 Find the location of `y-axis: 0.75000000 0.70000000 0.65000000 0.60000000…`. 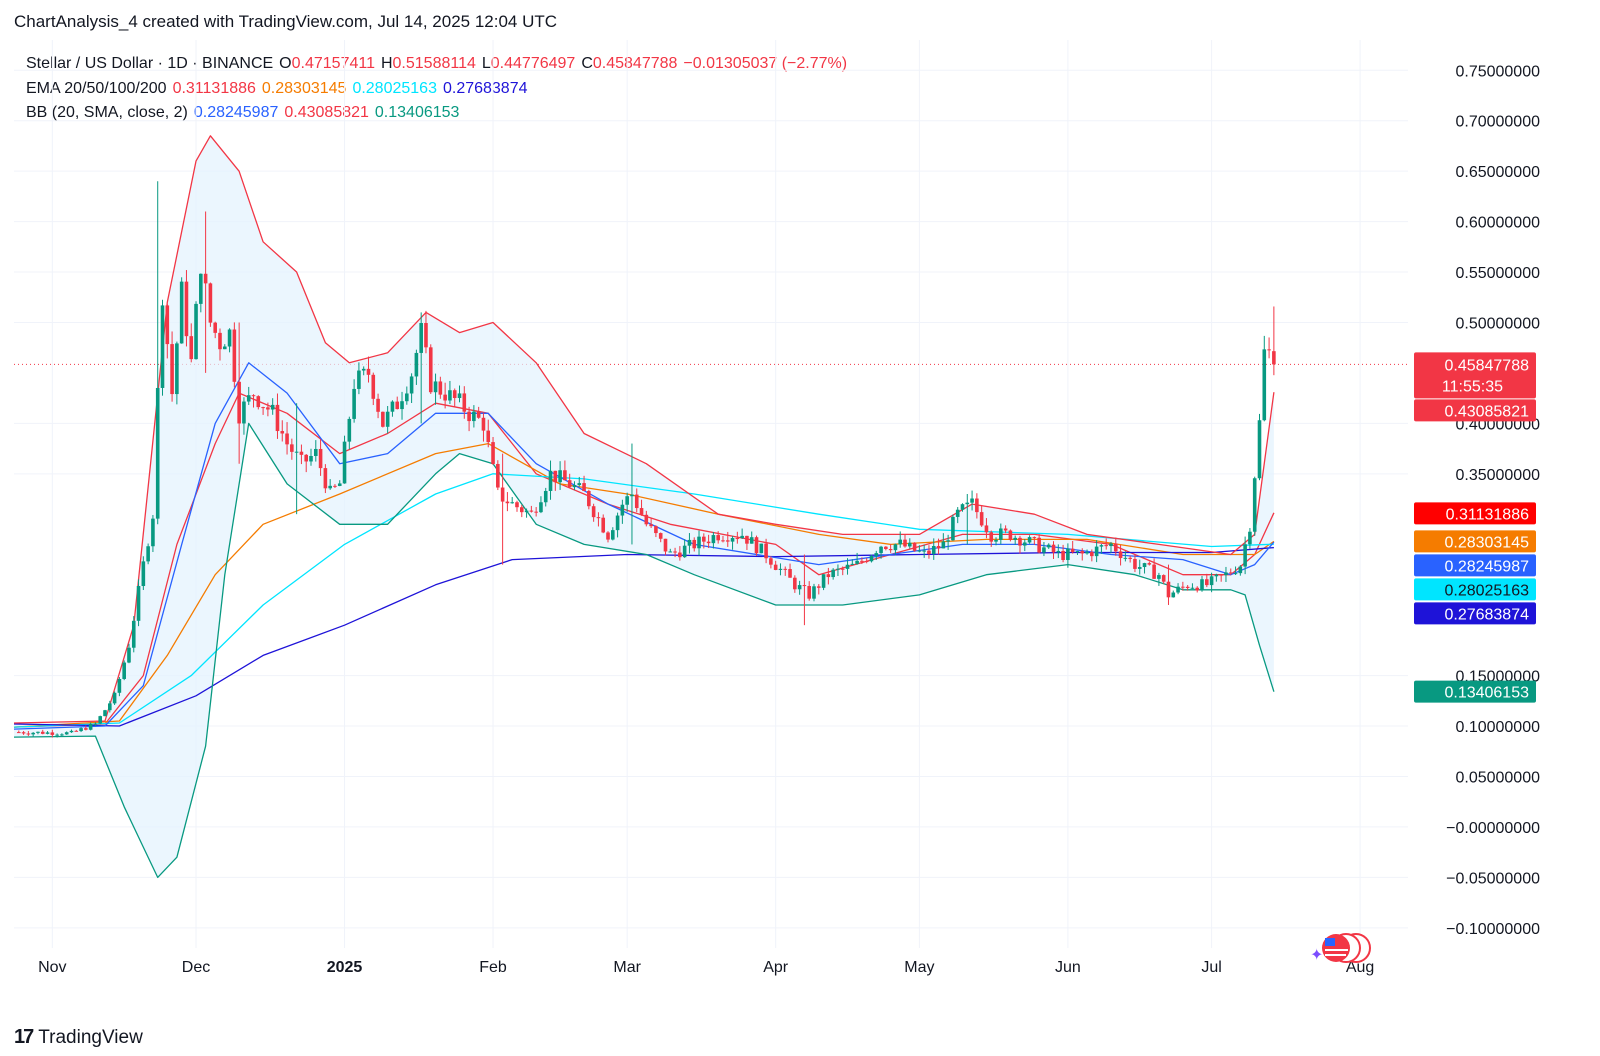

y-axis: 0.75000000 0.70000000 0.65000000 0.60000000… is located at coordinates (1493, 500).